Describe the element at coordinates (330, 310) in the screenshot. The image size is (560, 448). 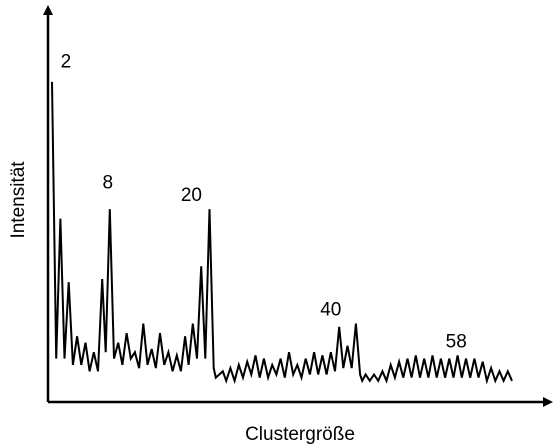
I see `peak-label: 40` at that location.